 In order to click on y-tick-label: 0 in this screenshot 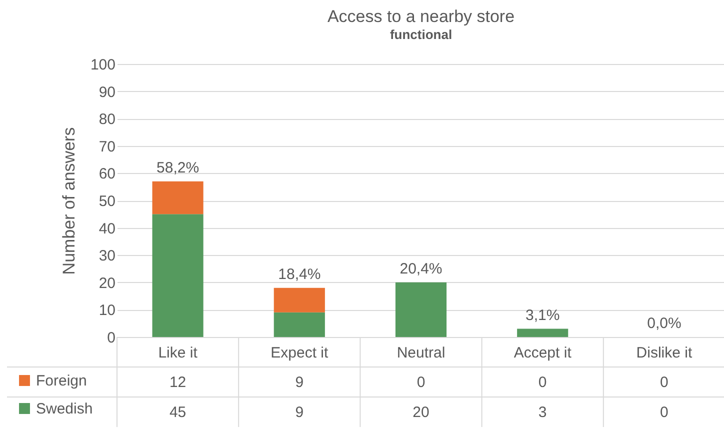, I will do `click(111, 338)`.